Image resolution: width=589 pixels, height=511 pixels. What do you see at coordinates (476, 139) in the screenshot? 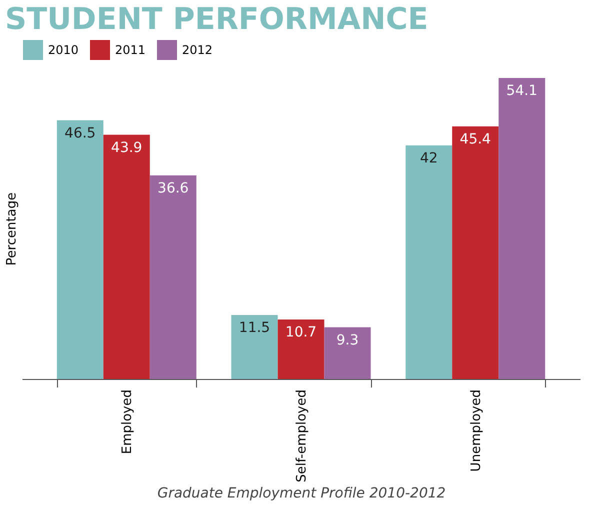
I see `data-label: 45.4` at bounding box center [476, 139].